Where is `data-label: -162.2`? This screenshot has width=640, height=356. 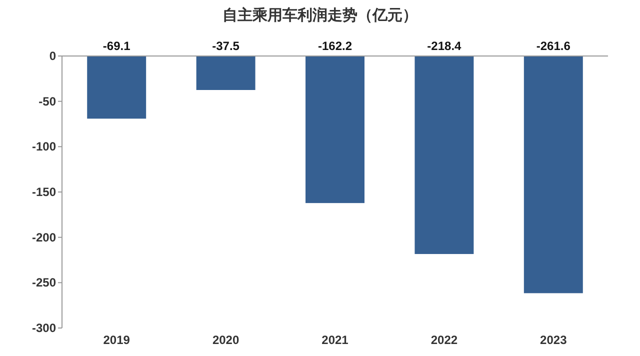 data-label: -162.2 is located at coordinates (335, 46).